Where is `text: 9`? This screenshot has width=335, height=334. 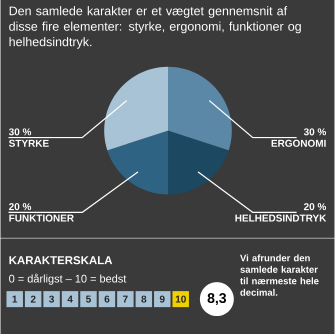
text: 9 is located at coordinates (162, 299).